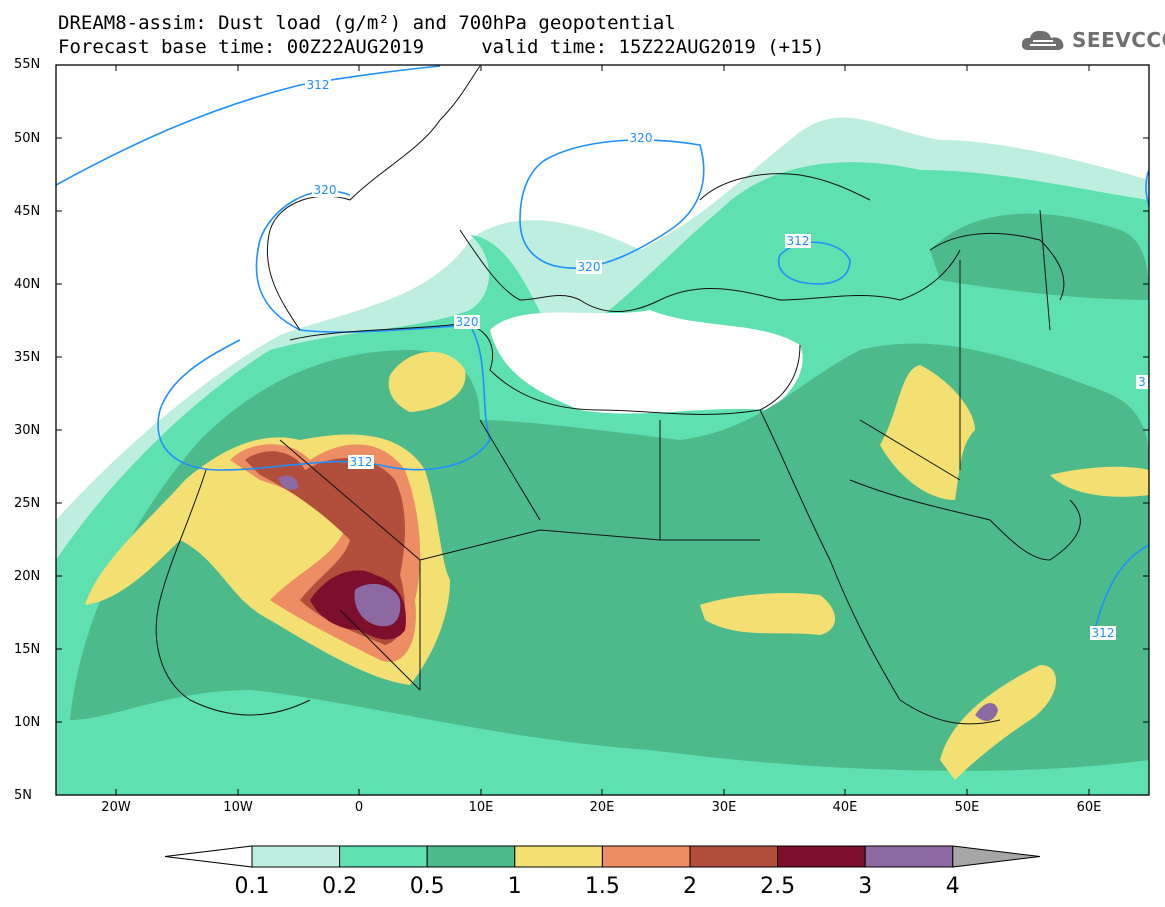  What do you see at coordinates (1039, 256) in the screenshot?
I see `dust-level-0-5-caspian` at bounding box center [1039, 256].